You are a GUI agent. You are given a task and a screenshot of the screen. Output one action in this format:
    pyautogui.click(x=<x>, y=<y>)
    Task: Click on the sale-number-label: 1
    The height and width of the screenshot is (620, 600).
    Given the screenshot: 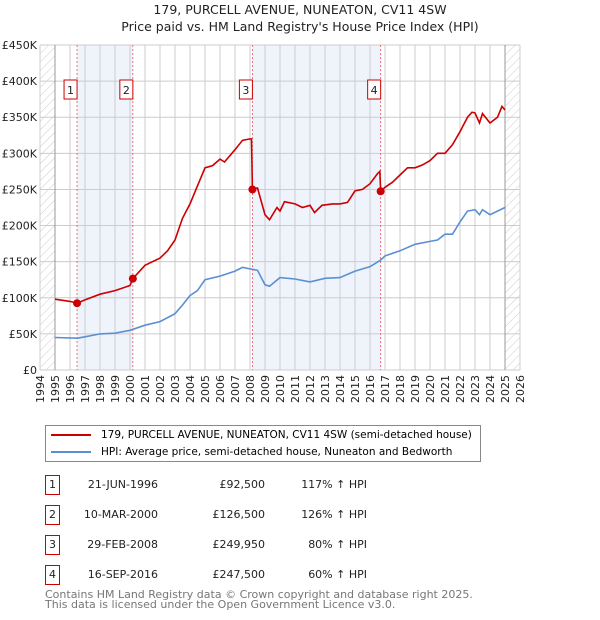 What is the action you would take?
    pyautogui.click(x=70, y=90)
    